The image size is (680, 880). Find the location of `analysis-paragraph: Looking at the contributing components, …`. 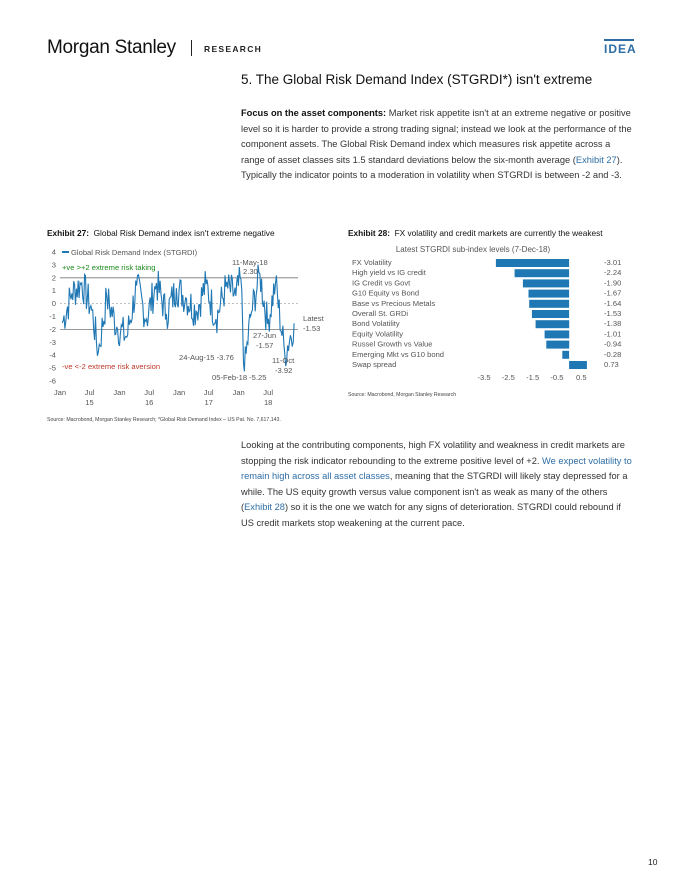

analysis-paragraph: Looking at the contributing components, … is located at coordinates (437, 484).